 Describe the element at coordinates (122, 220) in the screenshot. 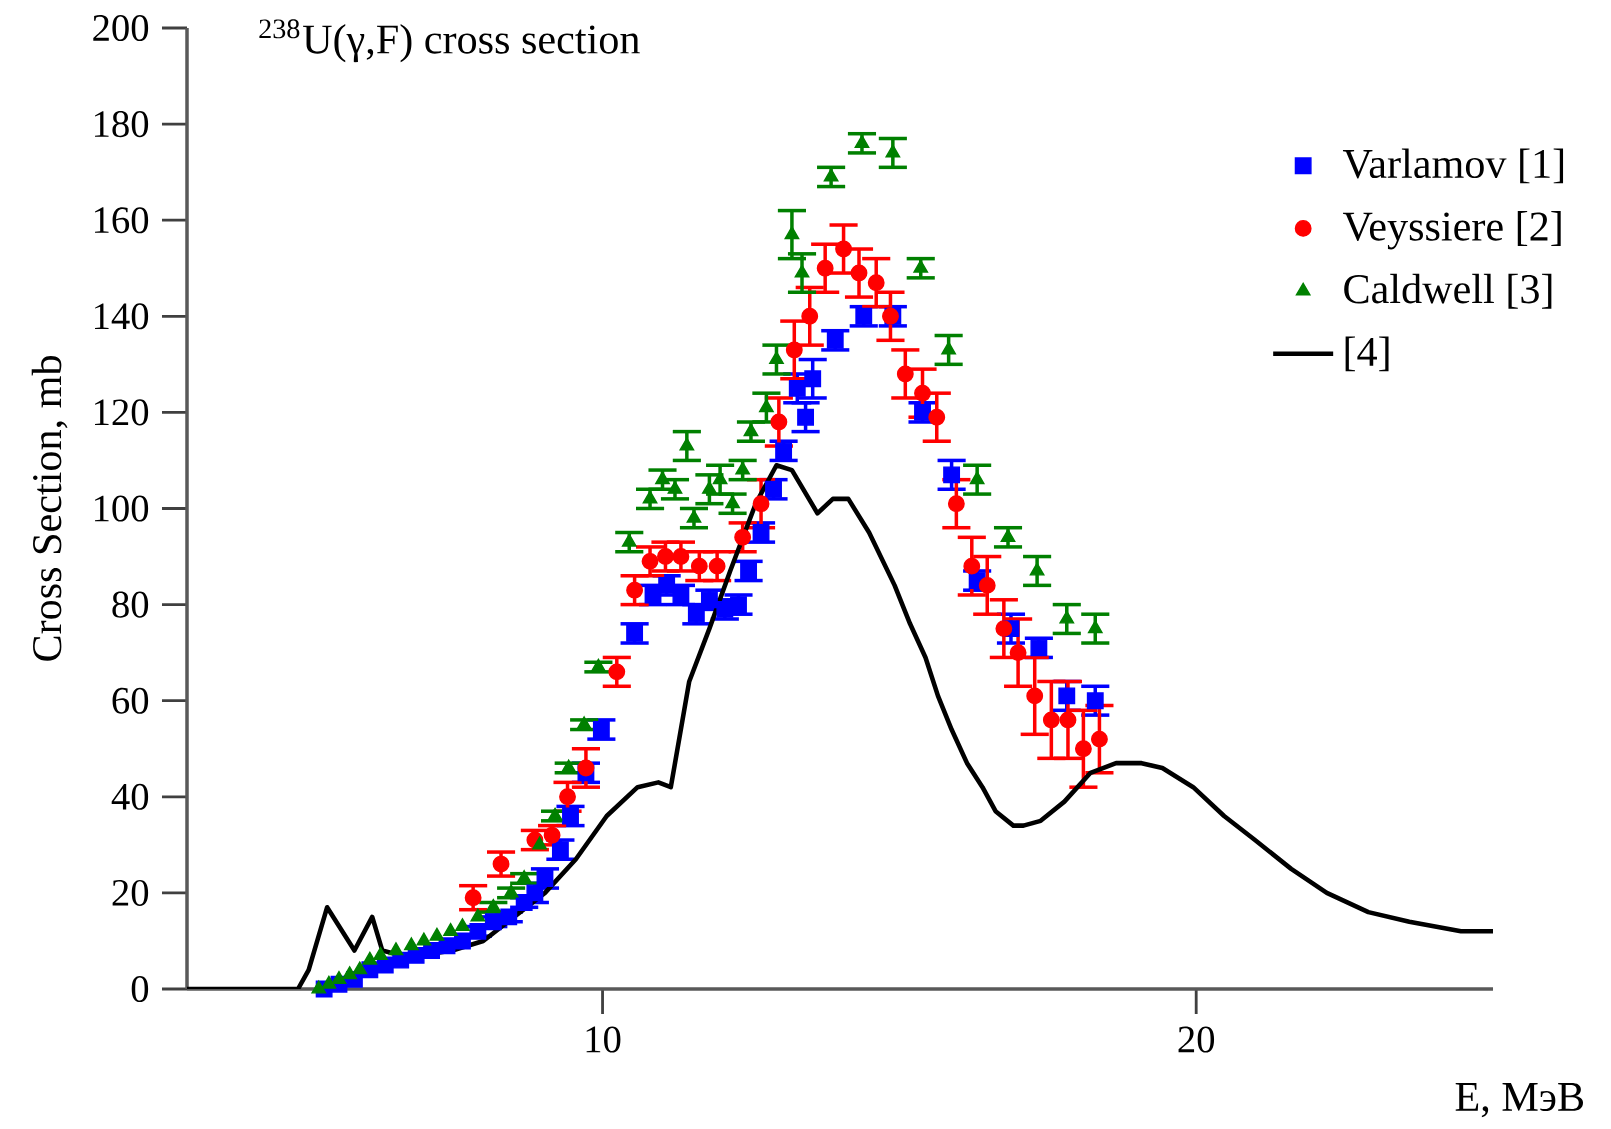

I see `y-tick-label: 160` at that location.